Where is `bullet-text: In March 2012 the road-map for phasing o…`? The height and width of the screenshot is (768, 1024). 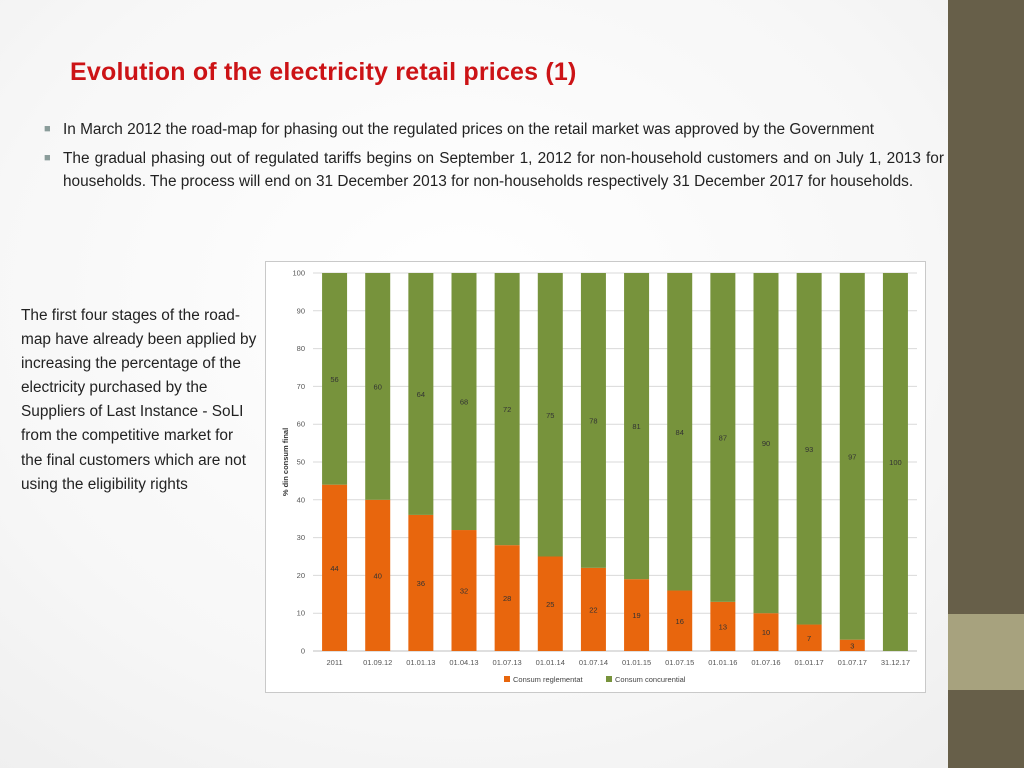
bullet-text: In March 2012 the road-map for phasing o… is located at coordinates (469, 129).